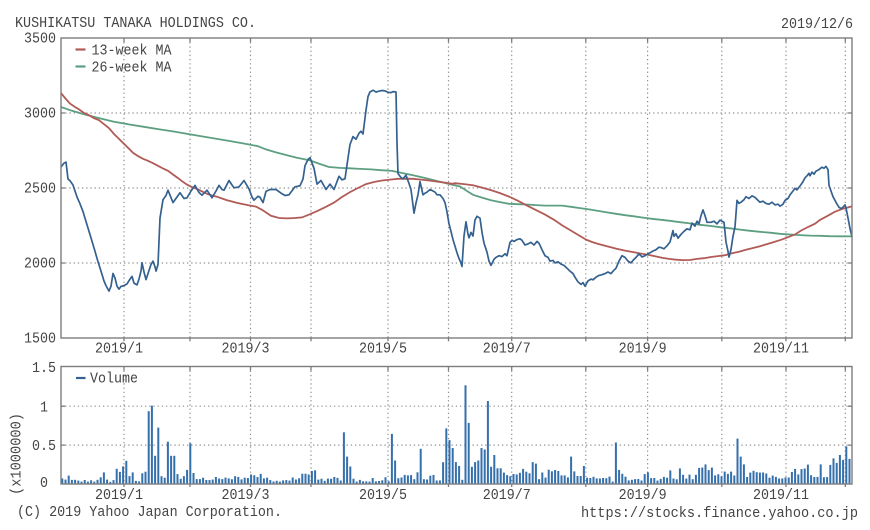 This screenshot has width=870, height=530. Describe the element at coordinates (149, 513) in the screenshot. I see `svg-text:(C) 2019 Yahoo Japan Corporati: (C) 2019 Yahoo Japan Corporation.` at that location.